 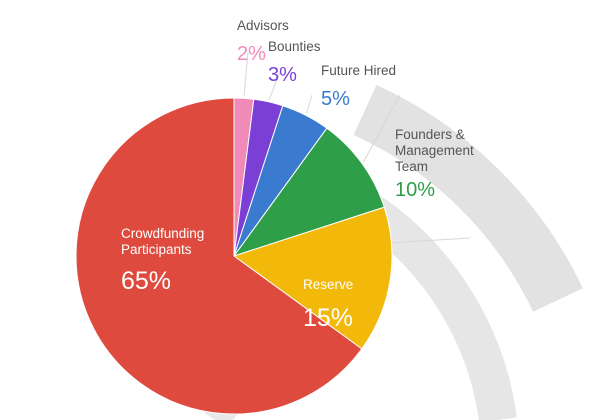 I want to click on leader-line-bounties, so click(x=274, y=86).